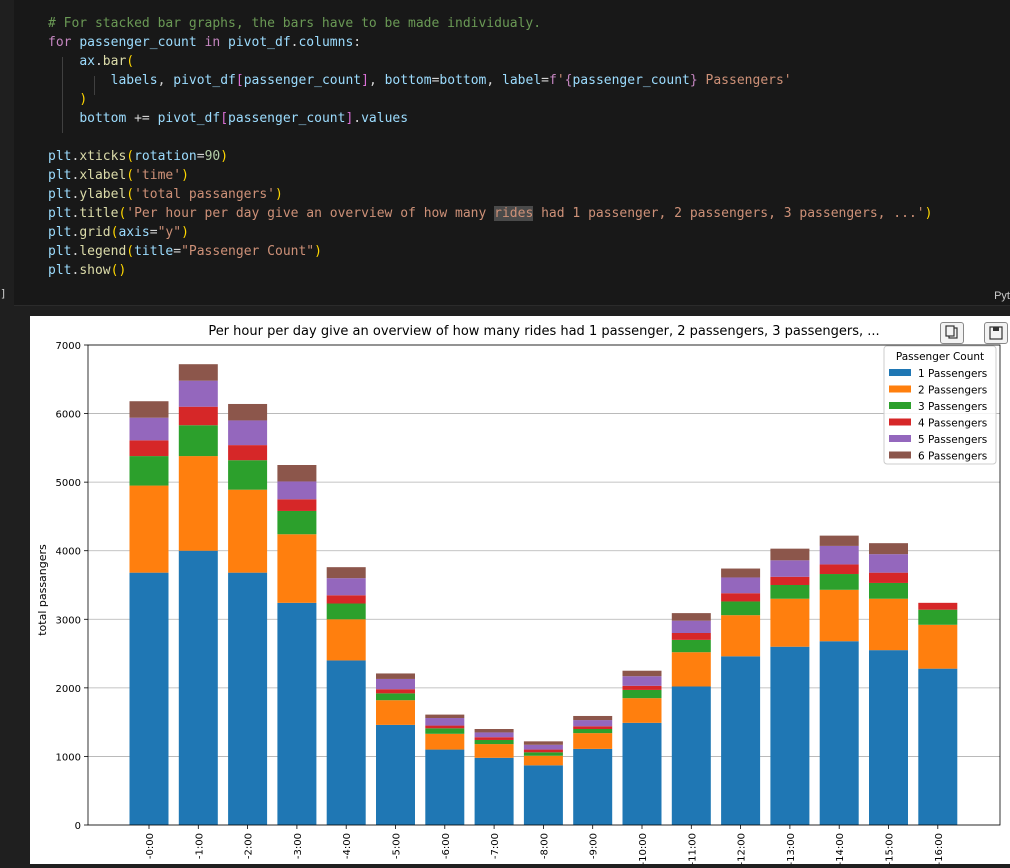 The width and height of the screenshot is (1010, 868). Describe the element at coordinates (118, 175) in the screenshot. I see `code-line: plt.xlabel('time')` at that location.